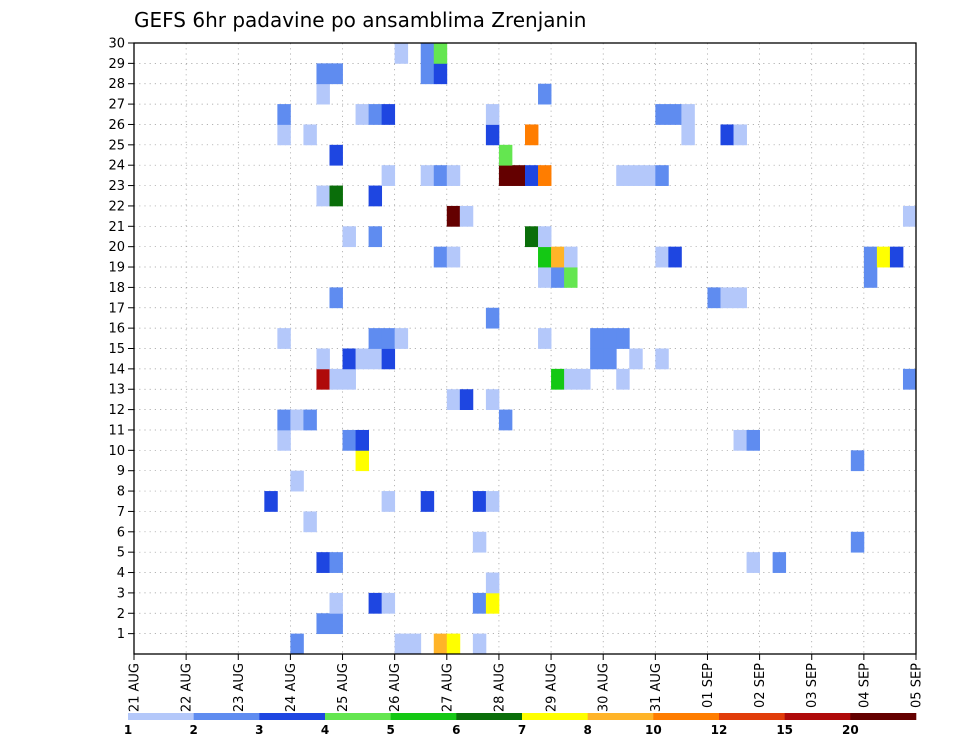 The width and height of the screenshot is (960, 742). I want to click on y-tick-label: 20, so click(116, 247).